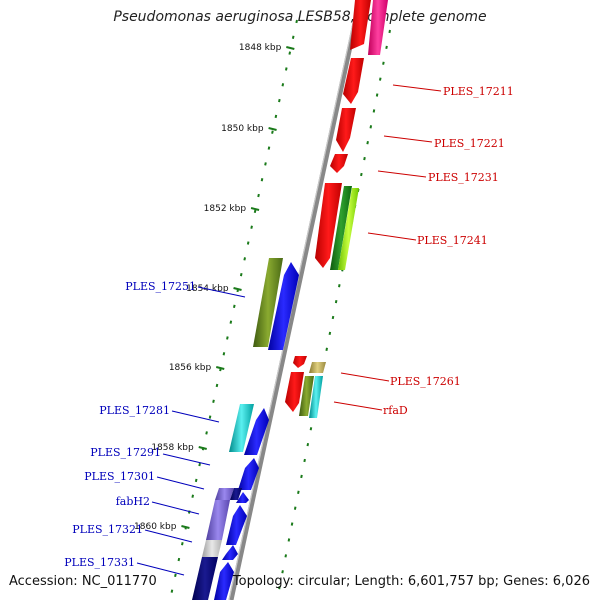 This screenshot has height=600, width=600. Describe the element at coordinates (425, 381) in the screenshot. I see `gene-label-ples-17261: PLES_17261` at that location.